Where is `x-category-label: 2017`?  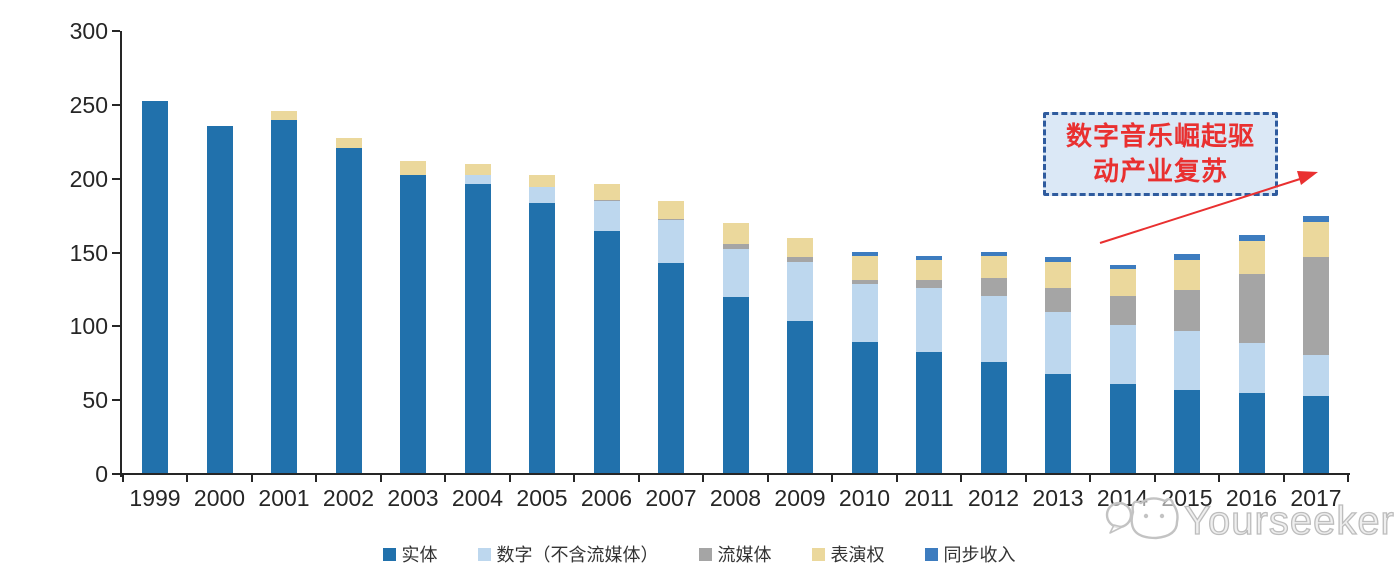 x-category-label: 2017 is located at coordinates (1316, 498).